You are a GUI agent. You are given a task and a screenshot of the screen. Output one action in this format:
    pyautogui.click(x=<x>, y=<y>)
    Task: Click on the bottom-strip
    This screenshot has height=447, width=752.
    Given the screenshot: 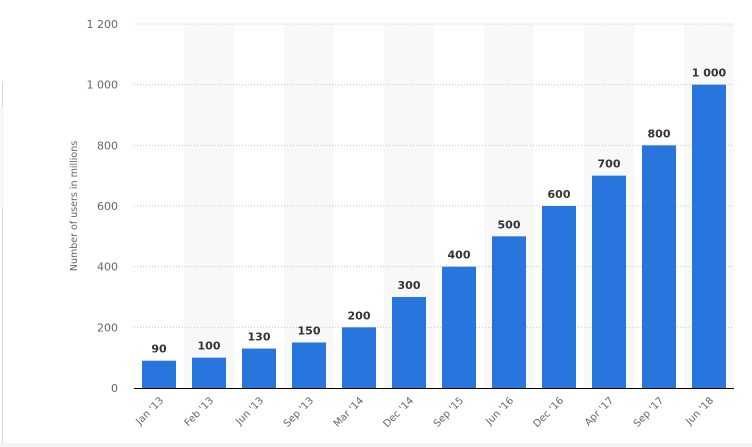 What is the action you would take?
    pyautogui.click(x=376, y=445)
    